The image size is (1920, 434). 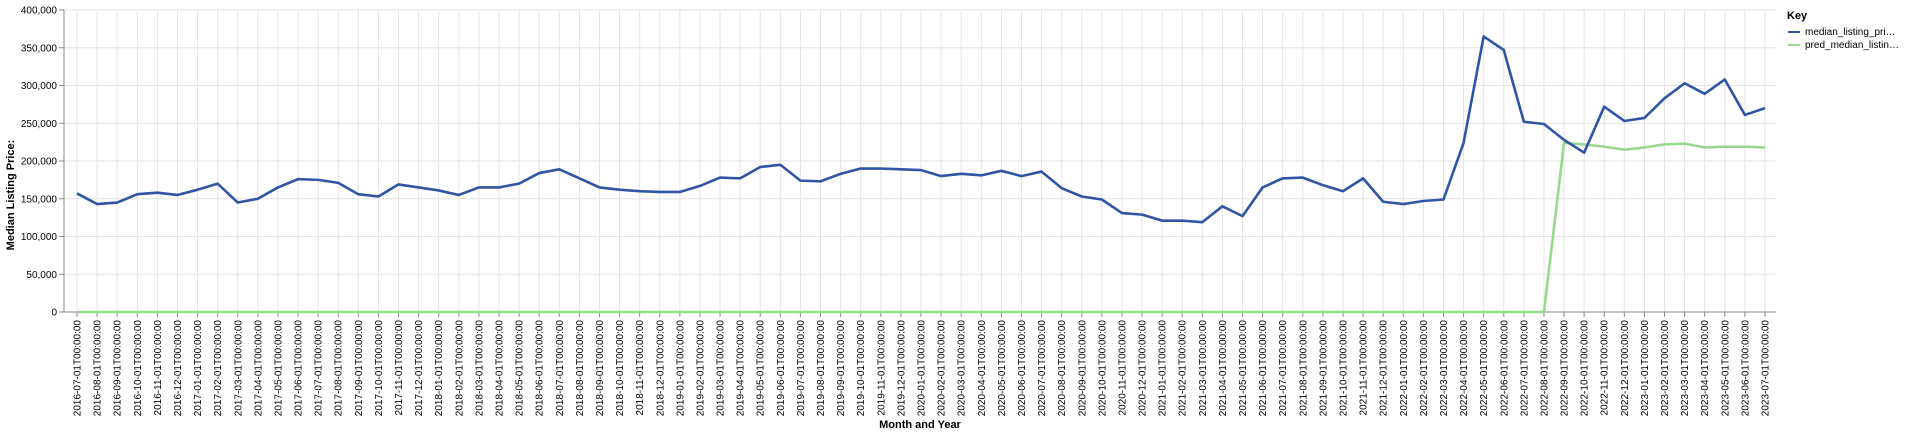 What do you see at coordinates (39, 199) in the screenshot?
I see `y-tick-label: 150,000` at bounding box center [39, 199].